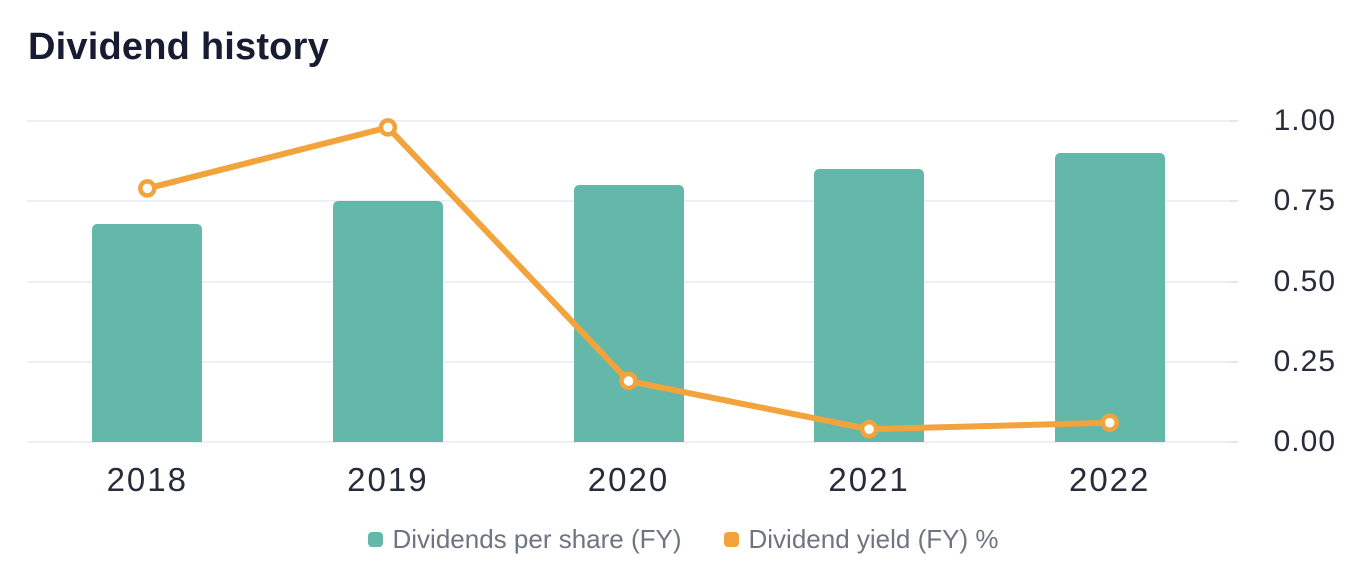 The image size is (1366, 588). What do you see at coordinates (1109, 297) in the screenshot?
I see `bar-2022` at bounding box center [1109, 297].